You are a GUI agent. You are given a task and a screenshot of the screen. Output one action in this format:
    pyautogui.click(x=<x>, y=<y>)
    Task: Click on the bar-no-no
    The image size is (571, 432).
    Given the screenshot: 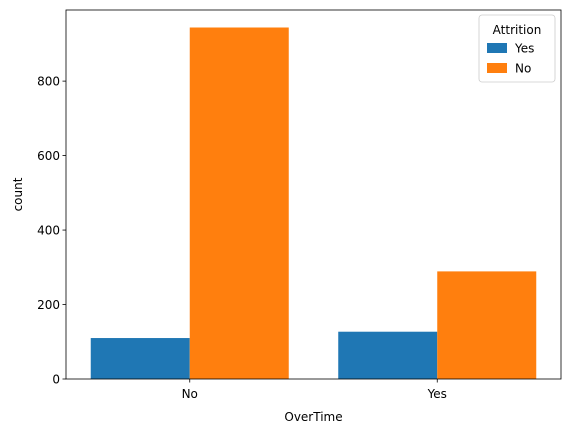 What is the action you would take?
    pyautogui.click(x=239, y=203)
    